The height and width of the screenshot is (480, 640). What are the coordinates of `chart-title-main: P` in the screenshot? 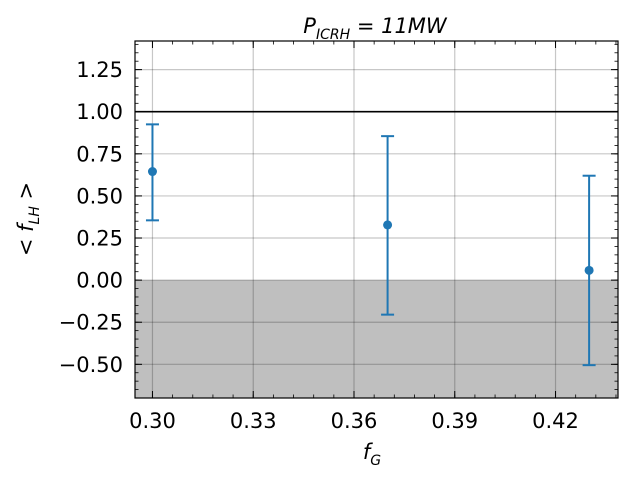 It's located at (309, 26).